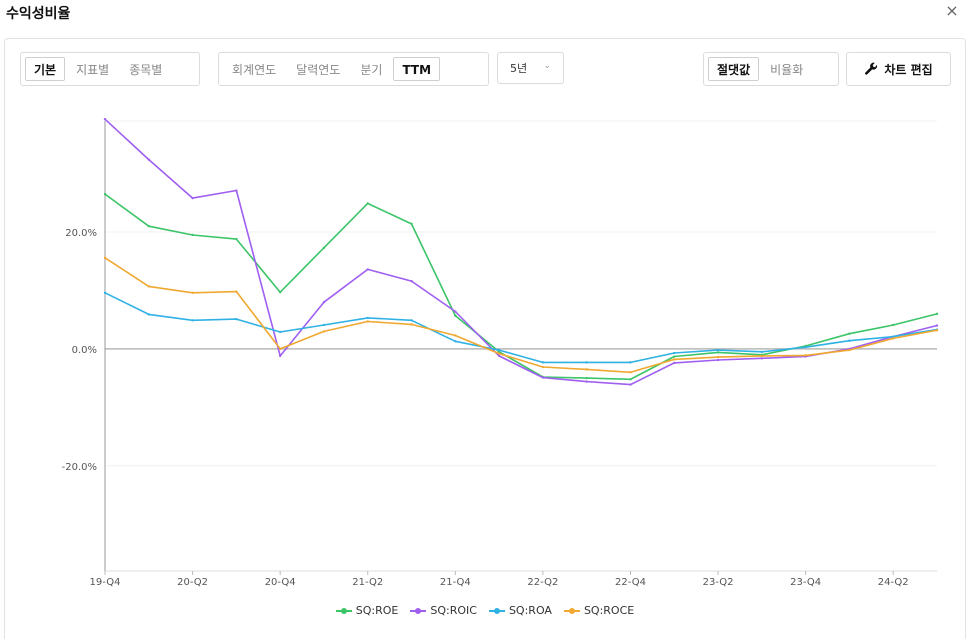 Image resolution: width=966 pixels, height=639 pixels. I want to click on legend-item: SQ:ROCE, so click(599, 610).